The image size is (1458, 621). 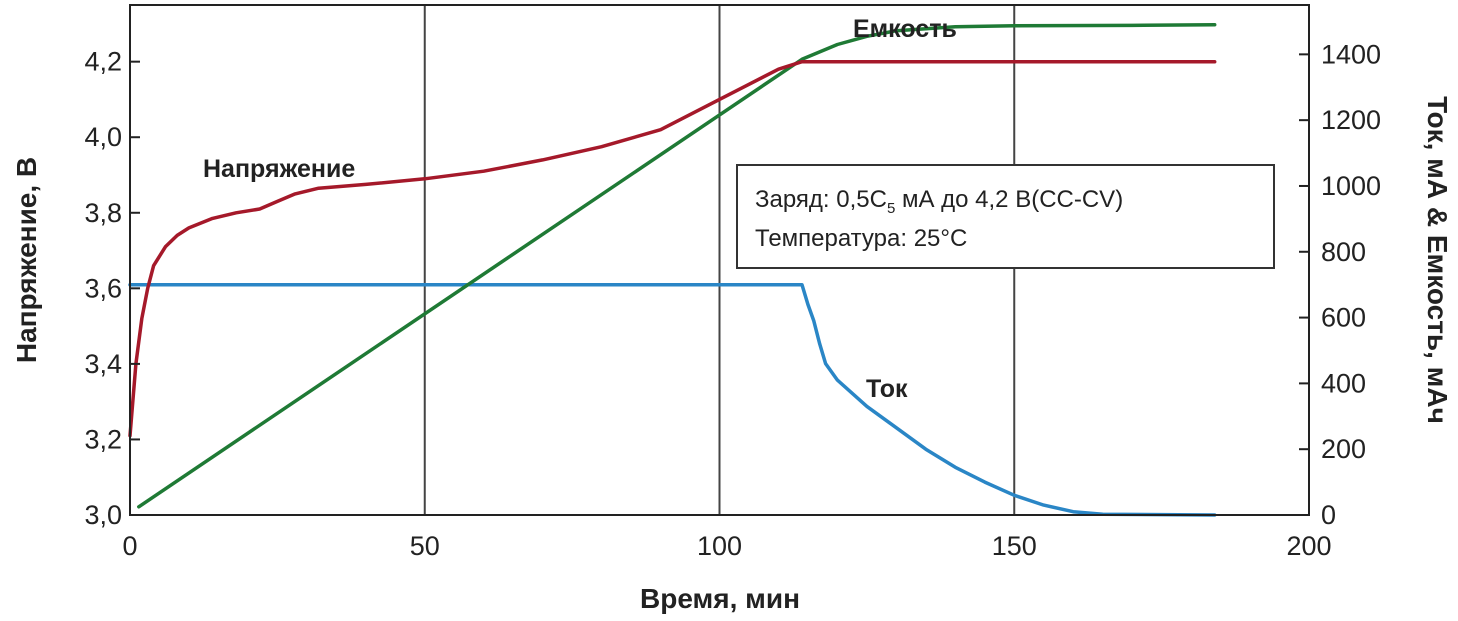 What do you see at coordinates (861, 238) in the screenshot?
I see `note-line-2: Температура: 25°C` at bounding box center [861, 238].